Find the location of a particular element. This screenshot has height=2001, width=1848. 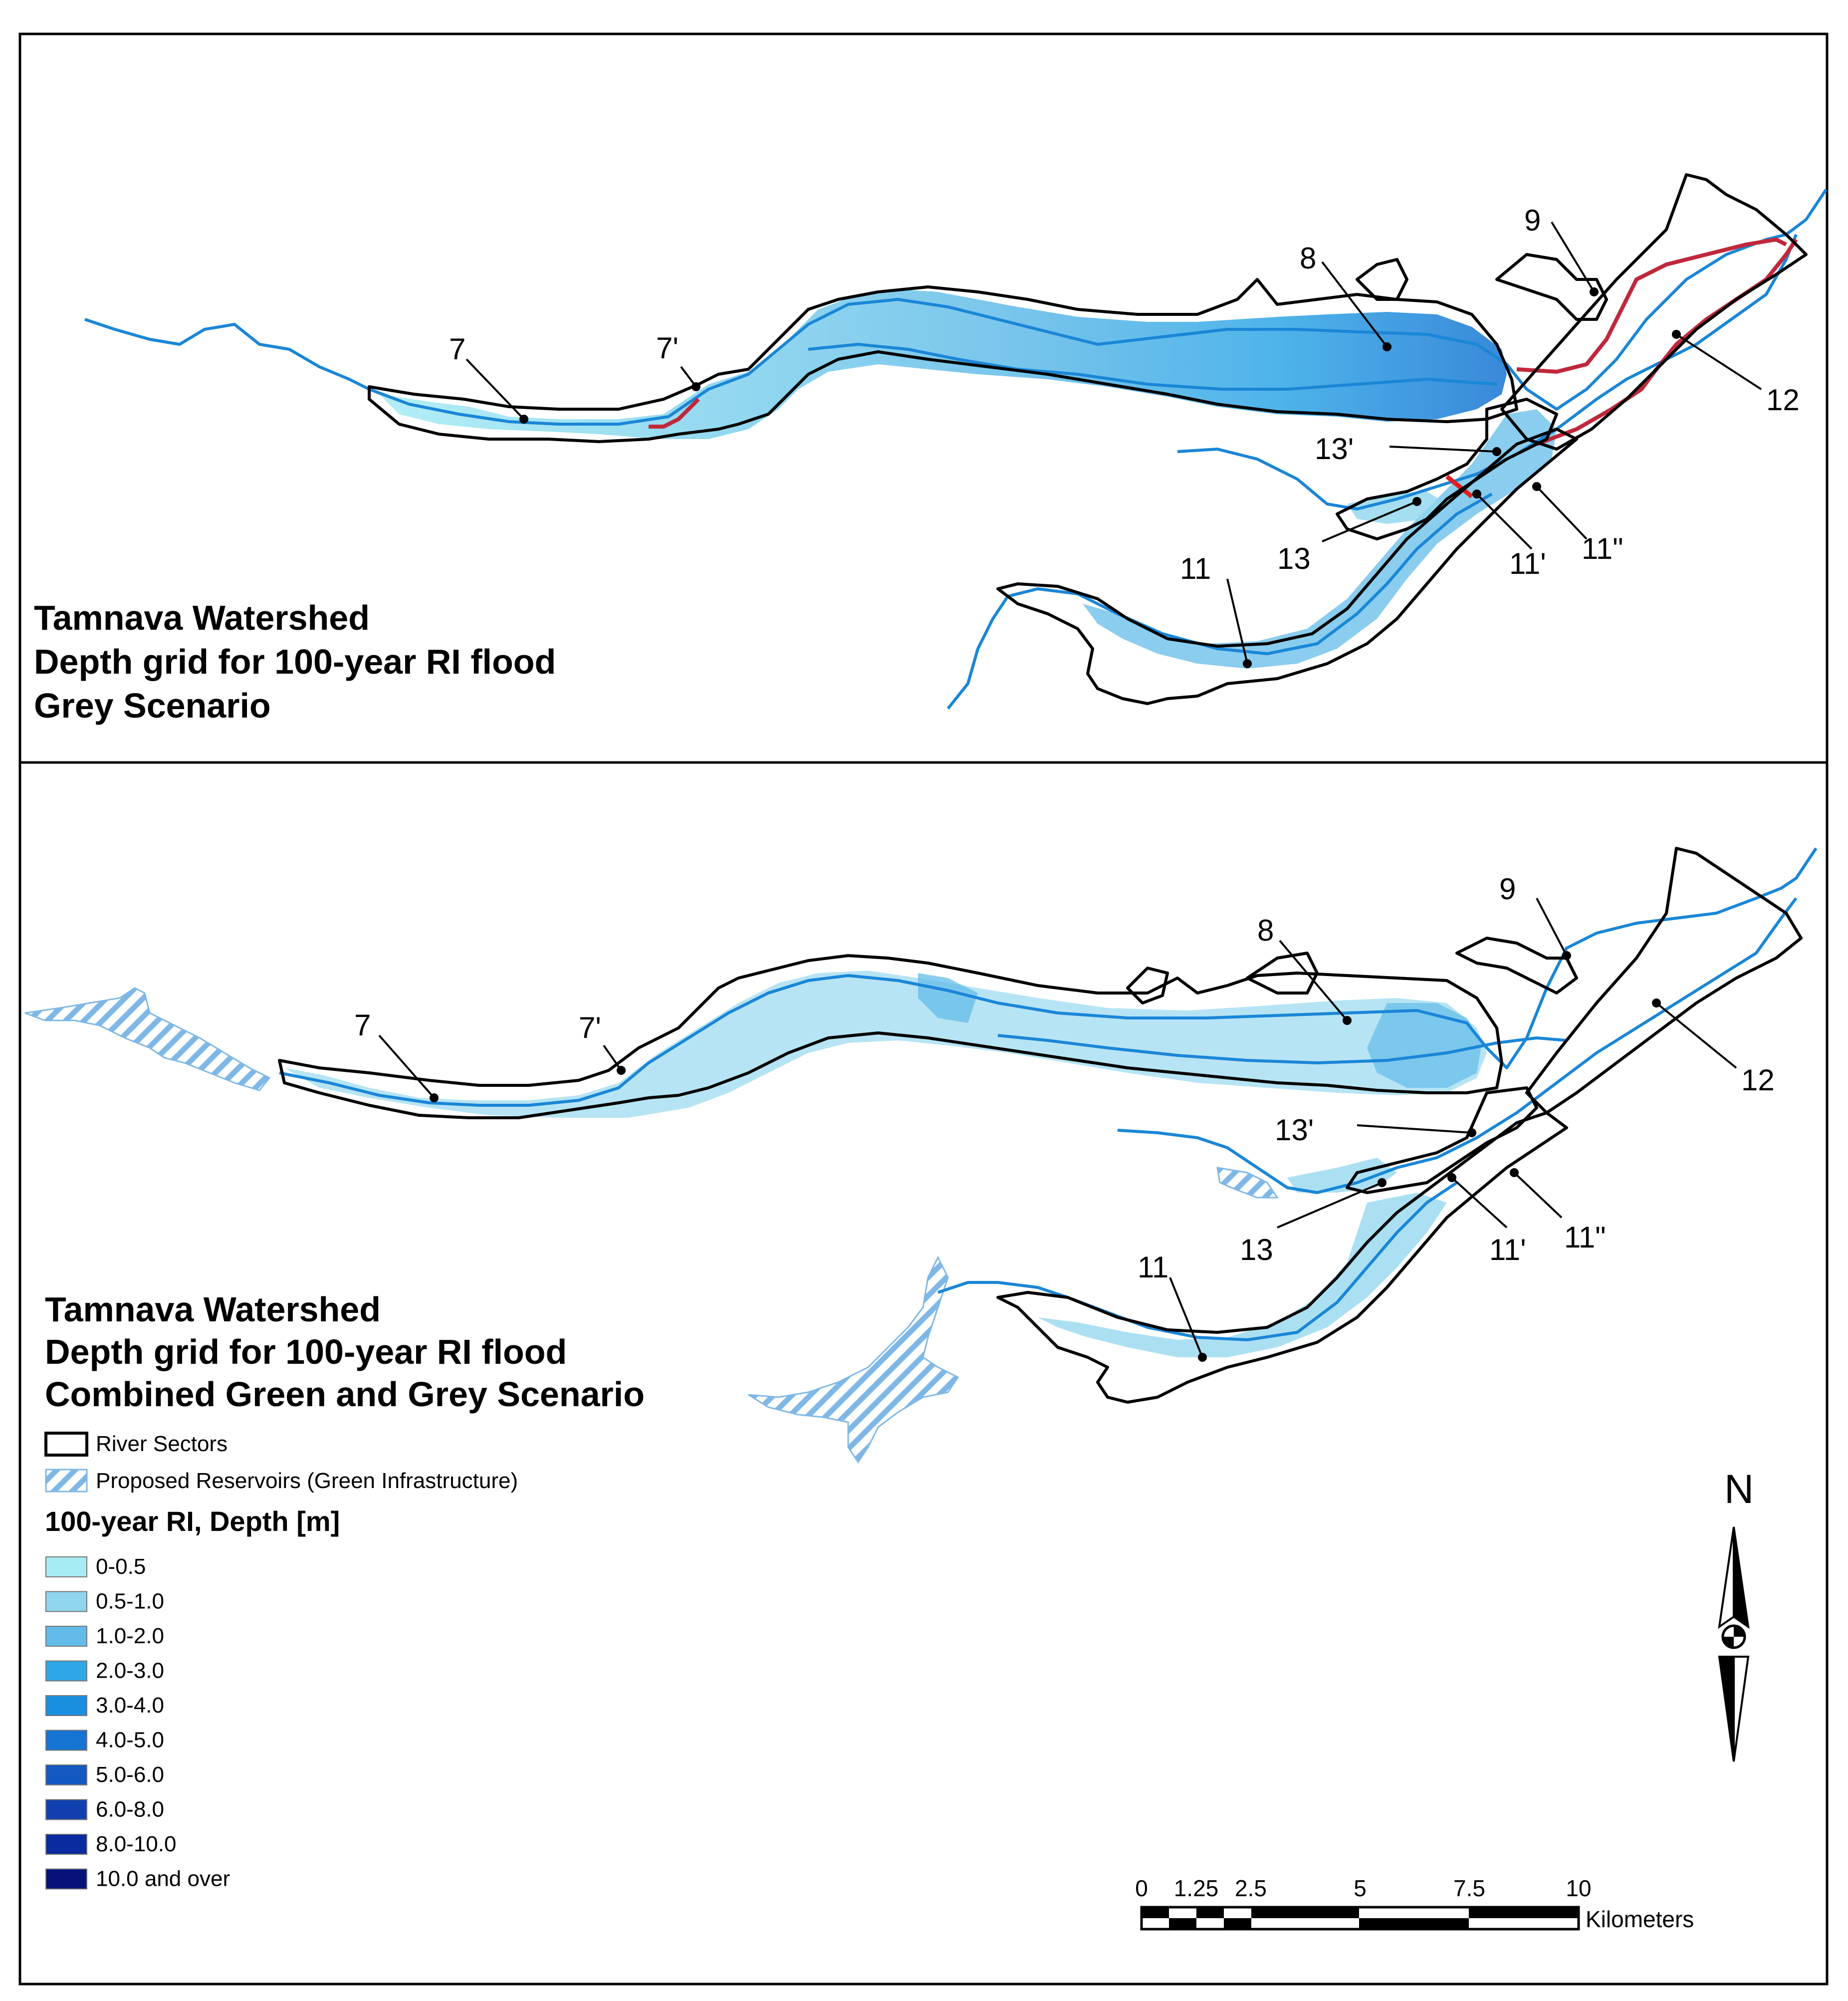

north-arrow-letter: N is located at coordinates (1739, 1489).